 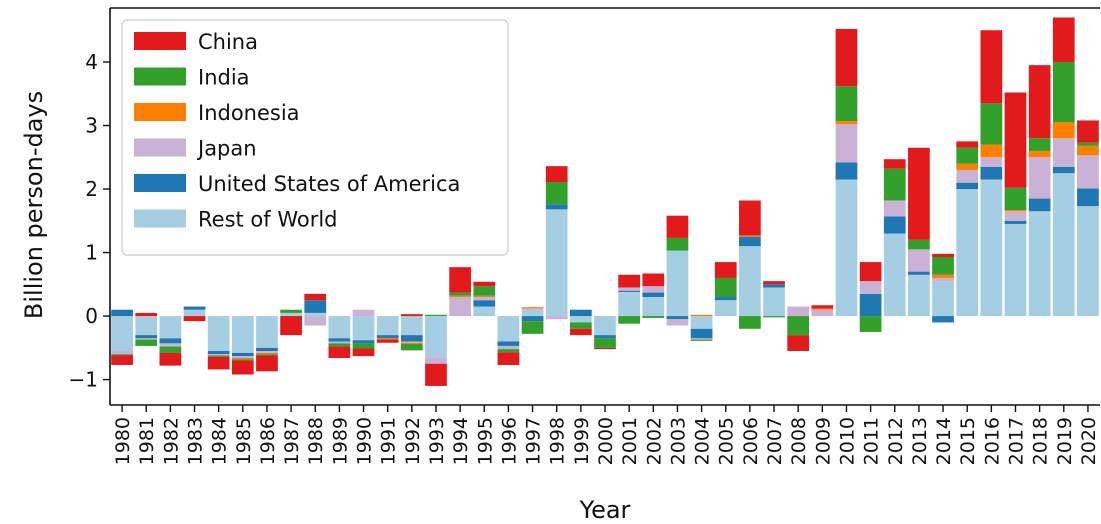 What do you see at coordinates (508, 329) in the screenshot?
I see `bar-rest-of-world-1996` at bounding box center [508, 329].